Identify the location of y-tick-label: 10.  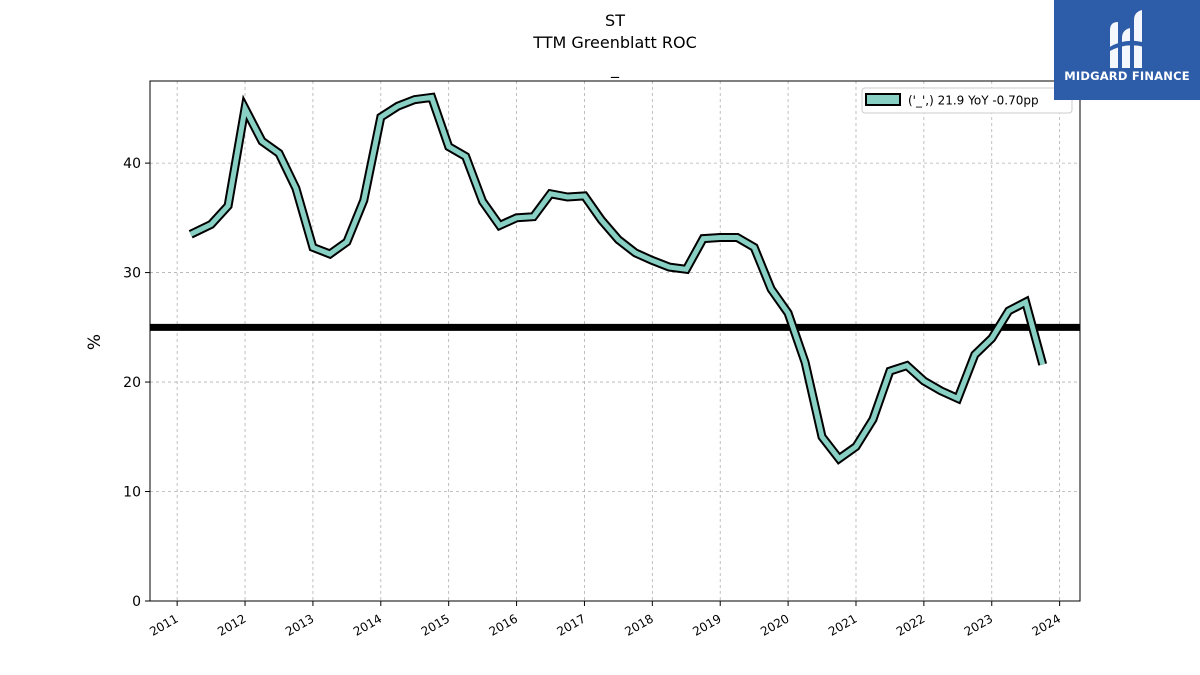
(132, 493).